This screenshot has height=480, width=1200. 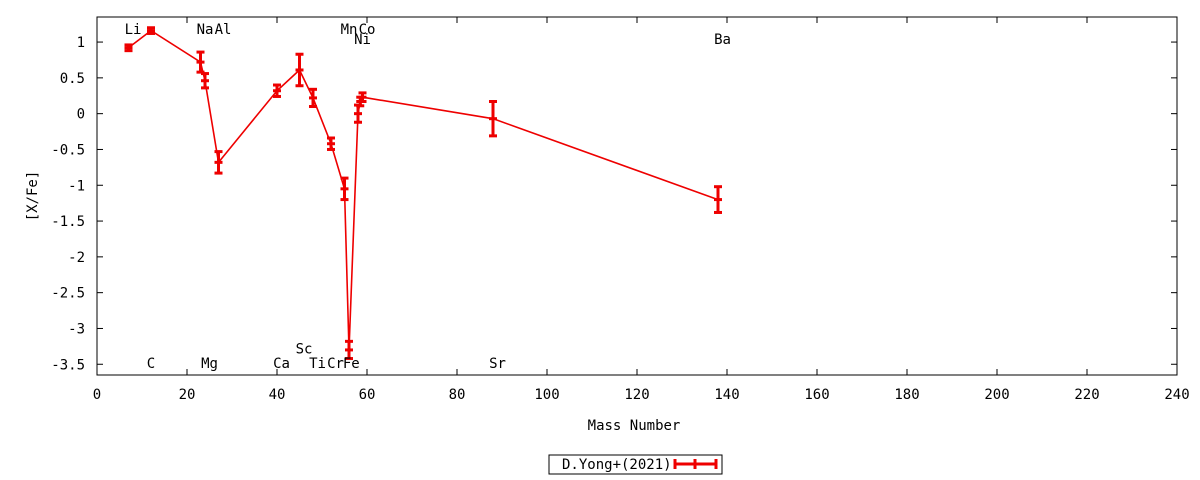 What do you see at coordinates (317, 364) in the screenshot?
I see `element-label: Ti` at bounding box center [317, 364].